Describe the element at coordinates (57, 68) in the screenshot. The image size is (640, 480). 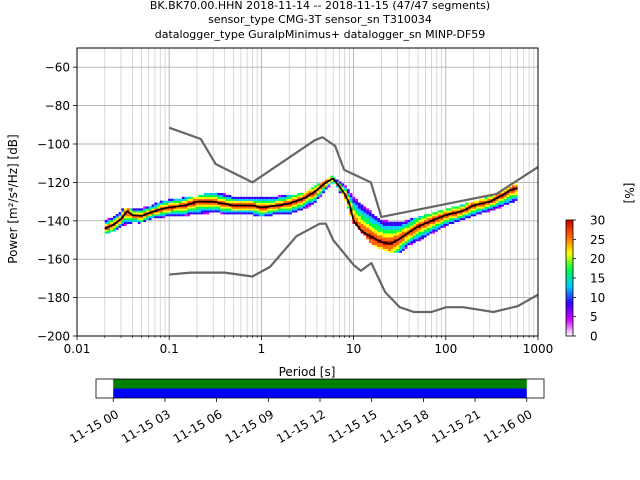
I see `y-tick-label: −60` at that location.